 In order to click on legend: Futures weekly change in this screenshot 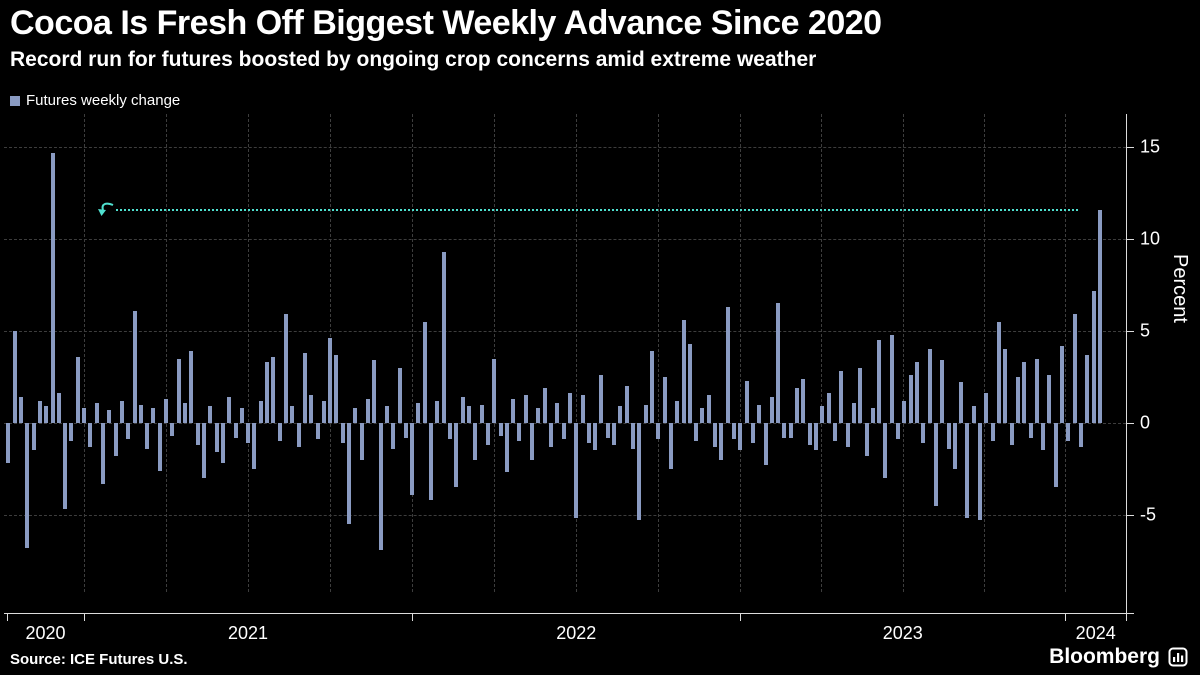, I will do `click(95, 100)`.